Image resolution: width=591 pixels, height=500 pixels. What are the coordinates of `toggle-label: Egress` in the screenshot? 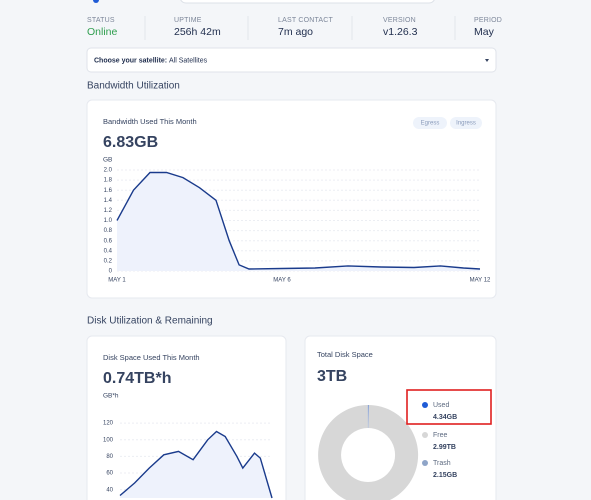 It's located at (430, 124).